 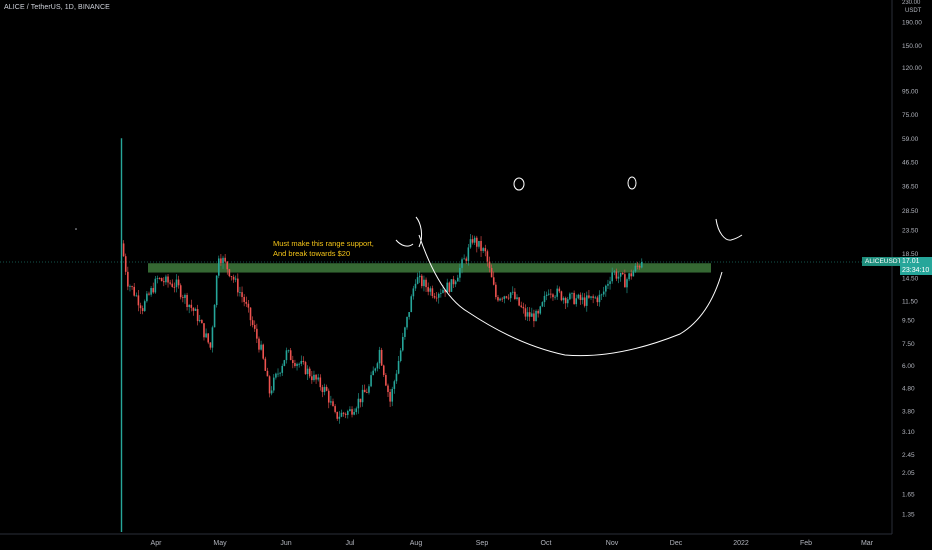 What do you see at coordinates (908, 412) in the screenshot?
I see `y-tick-label: 3.80` at bounding box center [908, 412].